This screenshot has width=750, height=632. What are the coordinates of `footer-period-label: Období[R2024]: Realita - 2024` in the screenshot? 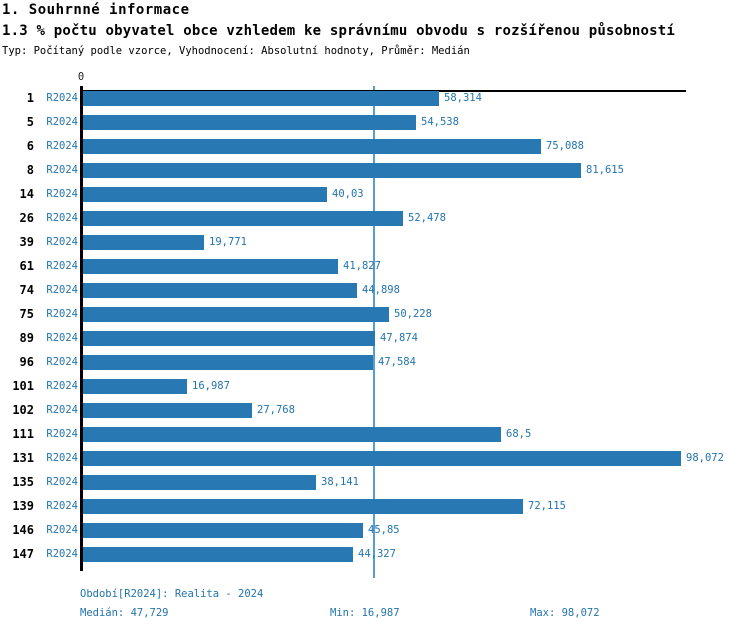 It's located at (172, 594).